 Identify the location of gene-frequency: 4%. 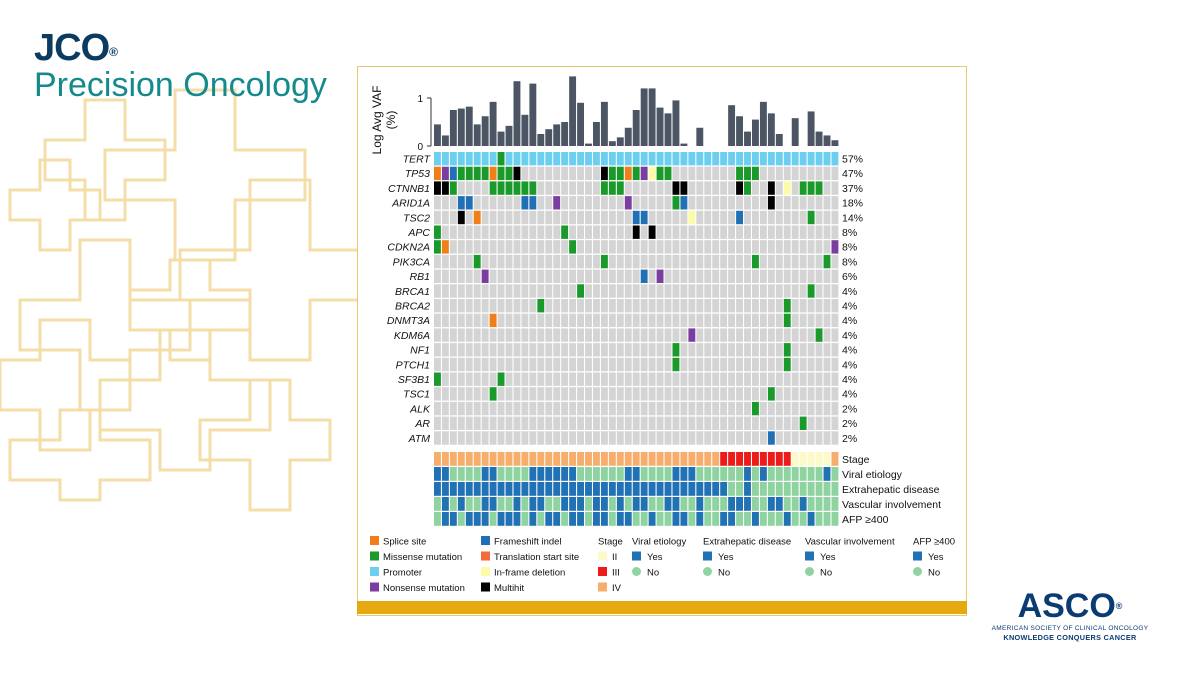
(849, 380).